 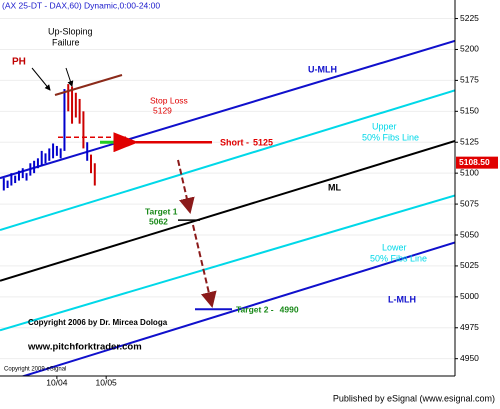 What do you see at coordinates (469, 18) in the screenshot?
I see `y-tick-label: 5225` at bounding box center [469, 18].